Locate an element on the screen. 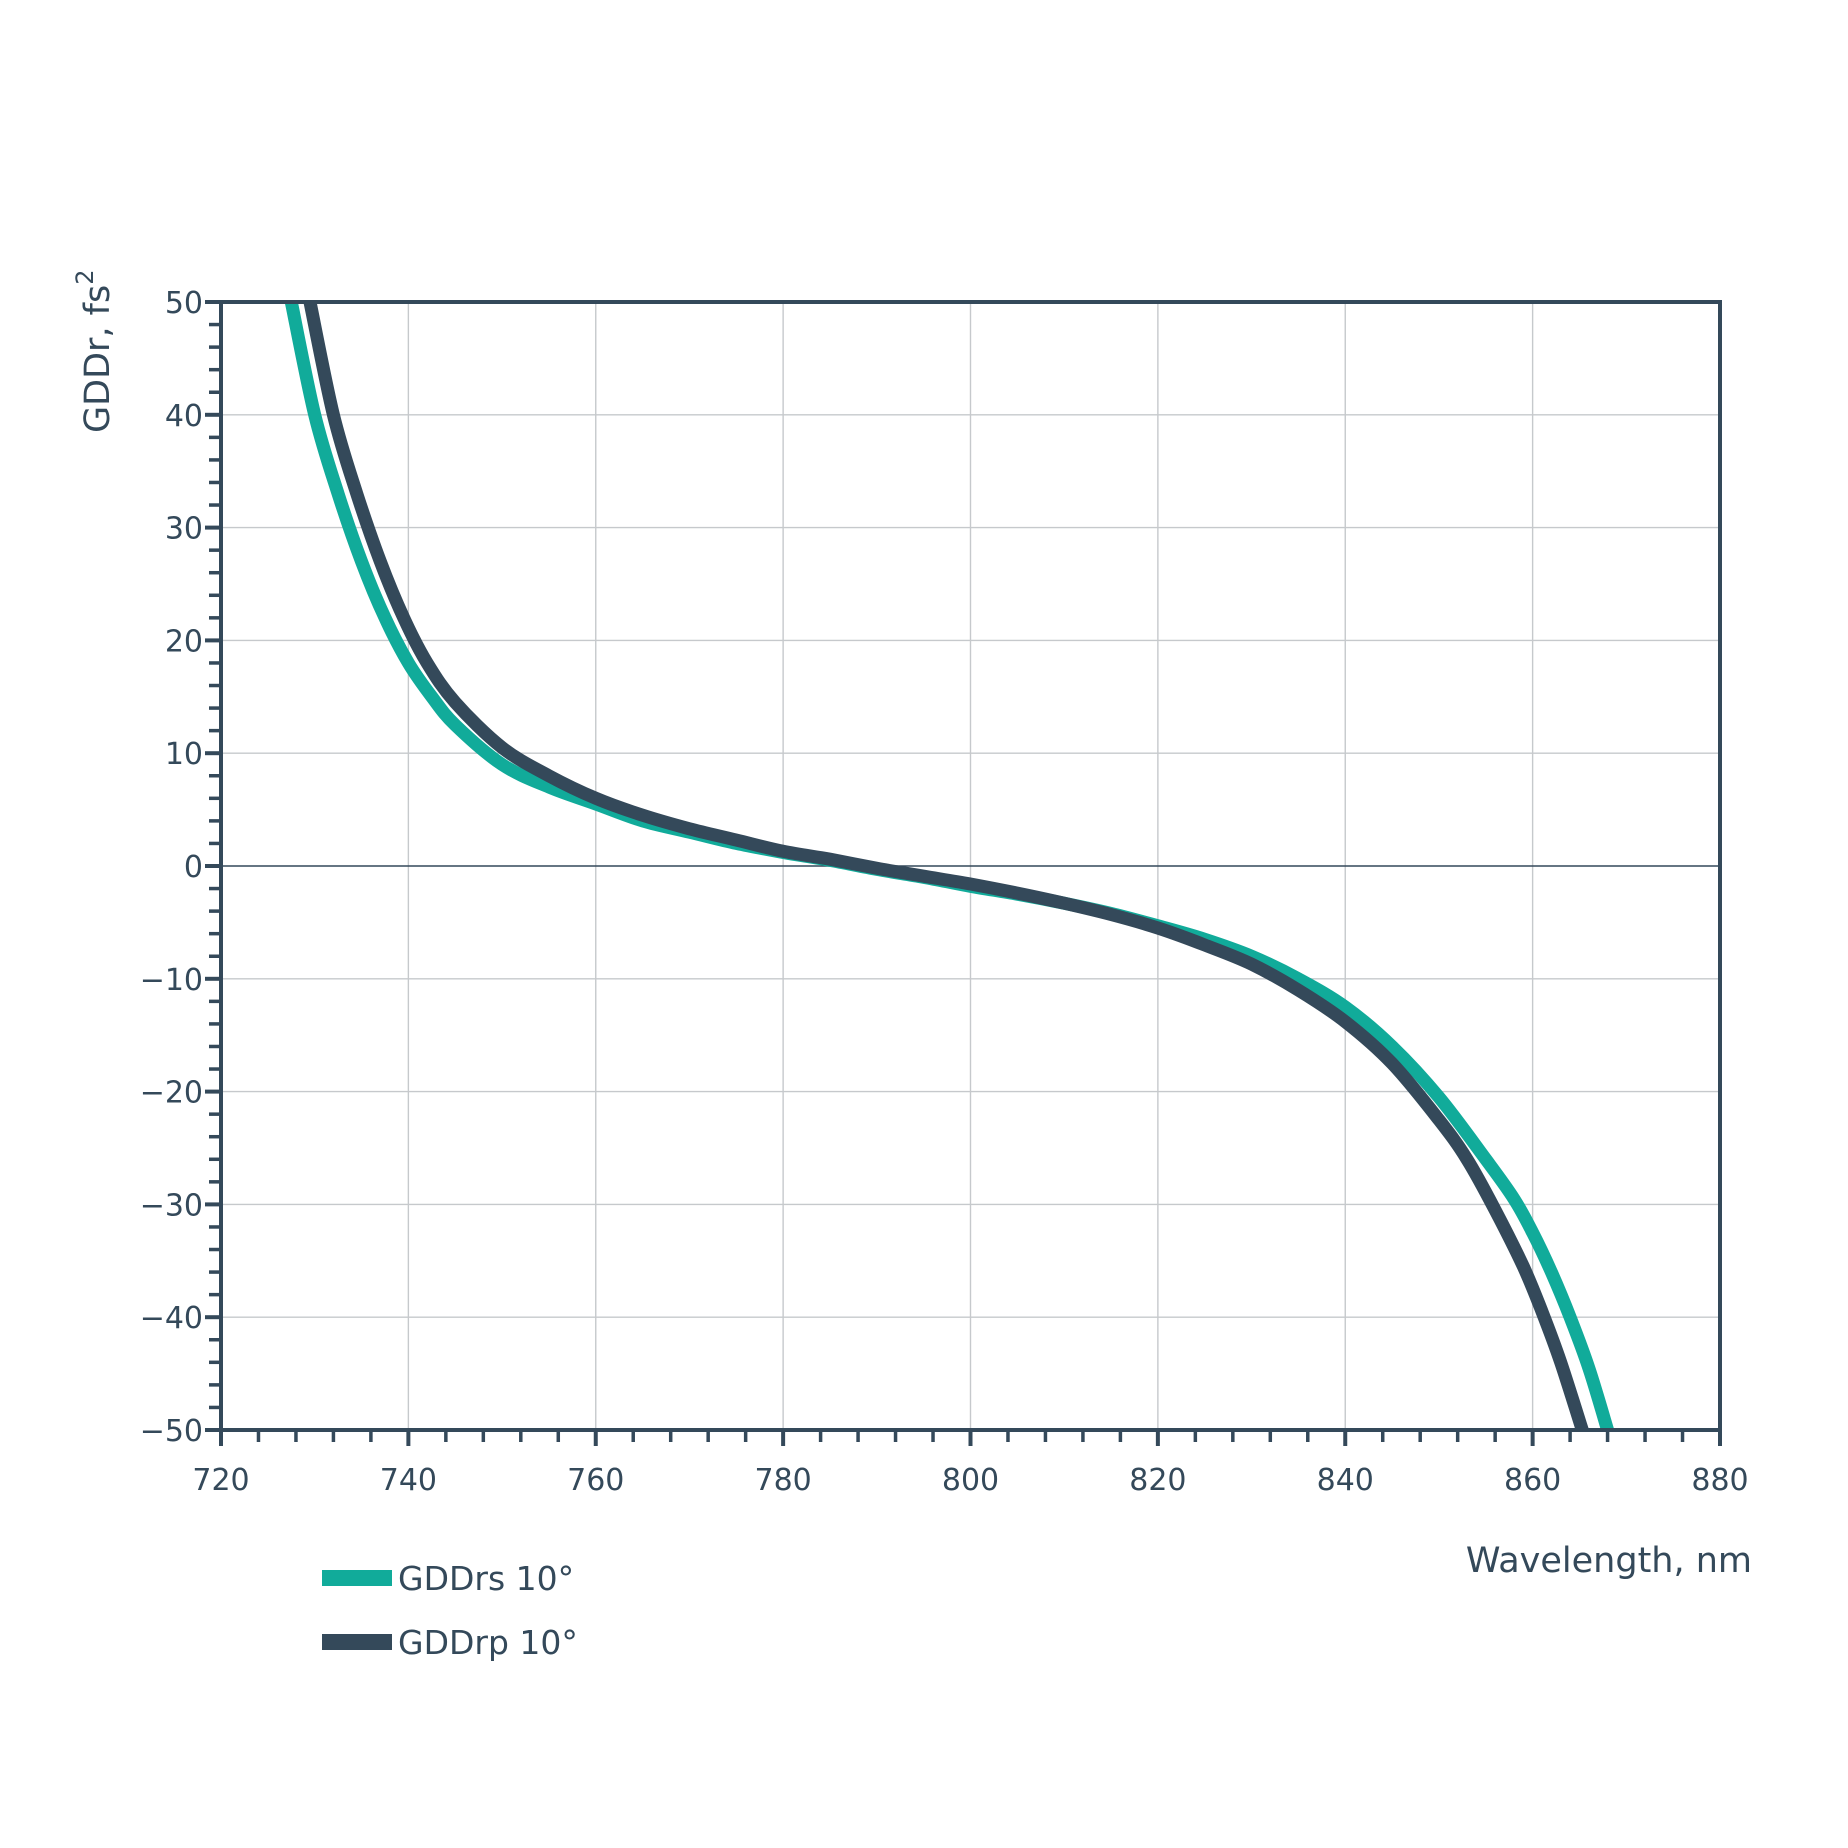 The height and width of the screenshot is (1848, 1848). x-tick-label-760: 760 is located at coordinates (595, 1480).